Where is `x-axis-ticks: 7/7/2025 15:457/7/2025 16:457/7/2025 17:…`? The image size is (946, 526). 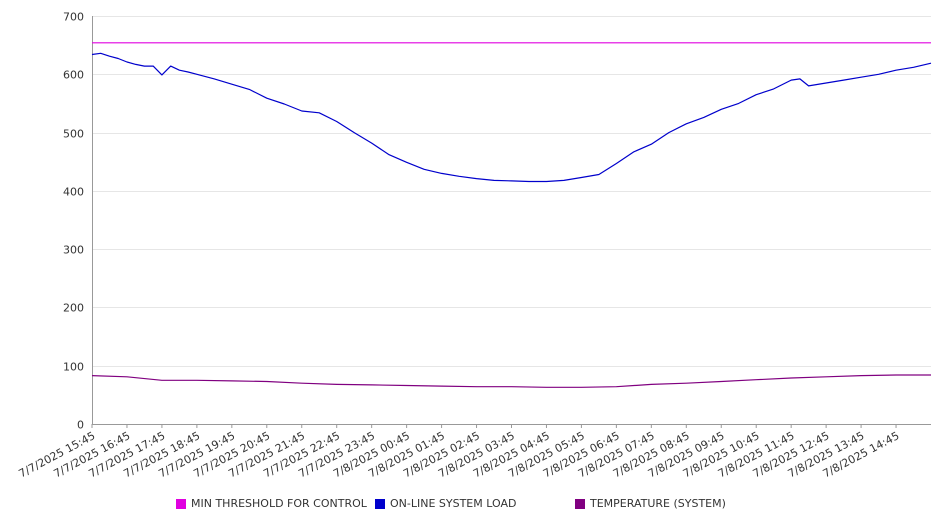
x-axis-ticks: 7/7/2025 15:457/7/2025 16:457/7/2025 17:… is located at coordinates (459, 452).